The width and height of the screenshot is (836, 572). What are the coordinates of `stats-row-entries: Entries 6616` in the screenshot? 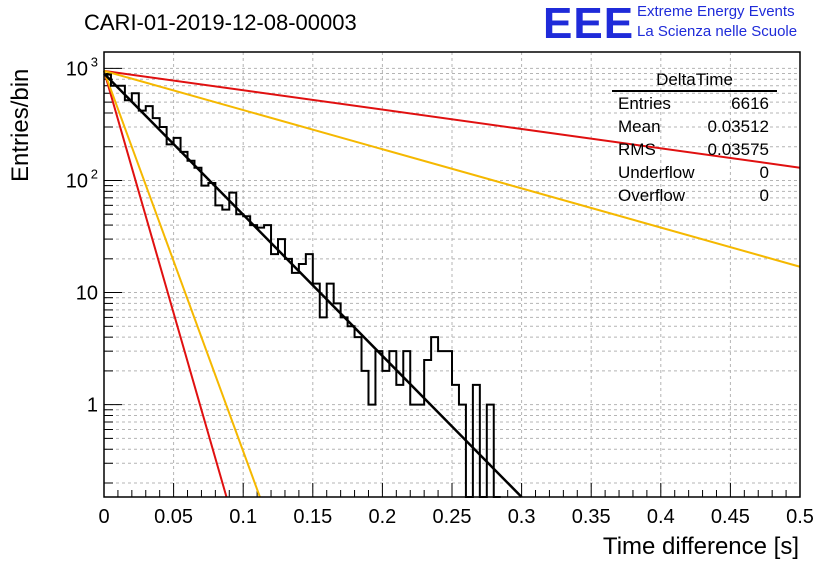 It's located at (694, 103).